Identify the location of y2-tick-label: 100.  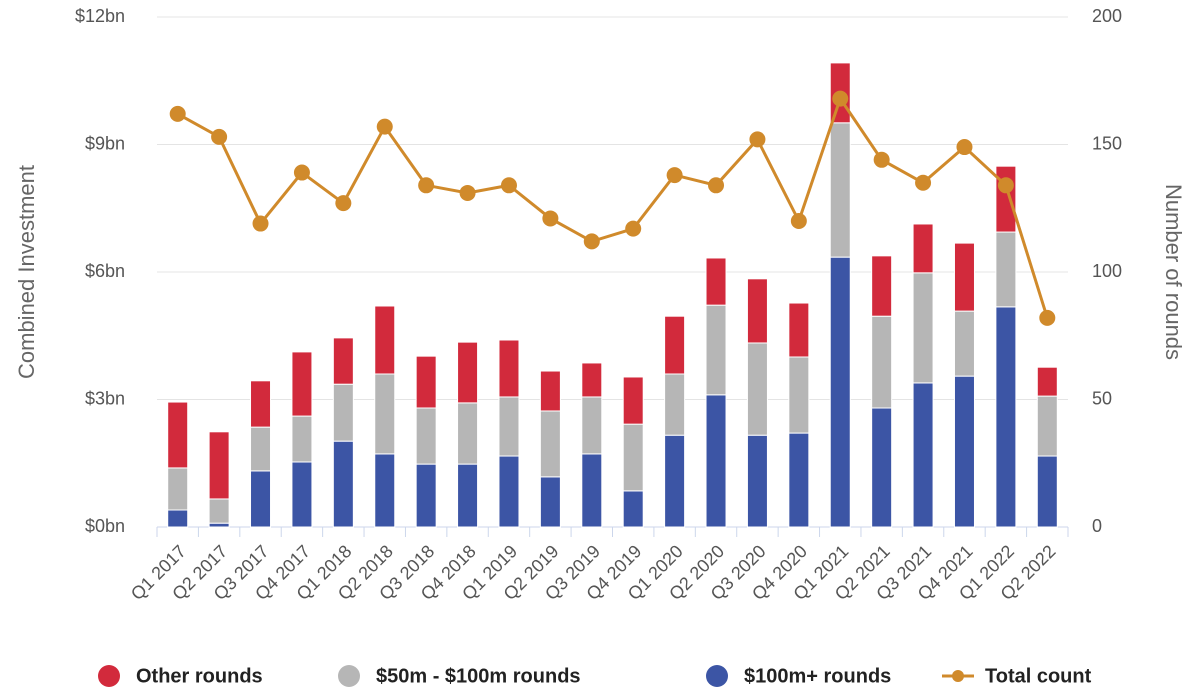
(1107, 271).